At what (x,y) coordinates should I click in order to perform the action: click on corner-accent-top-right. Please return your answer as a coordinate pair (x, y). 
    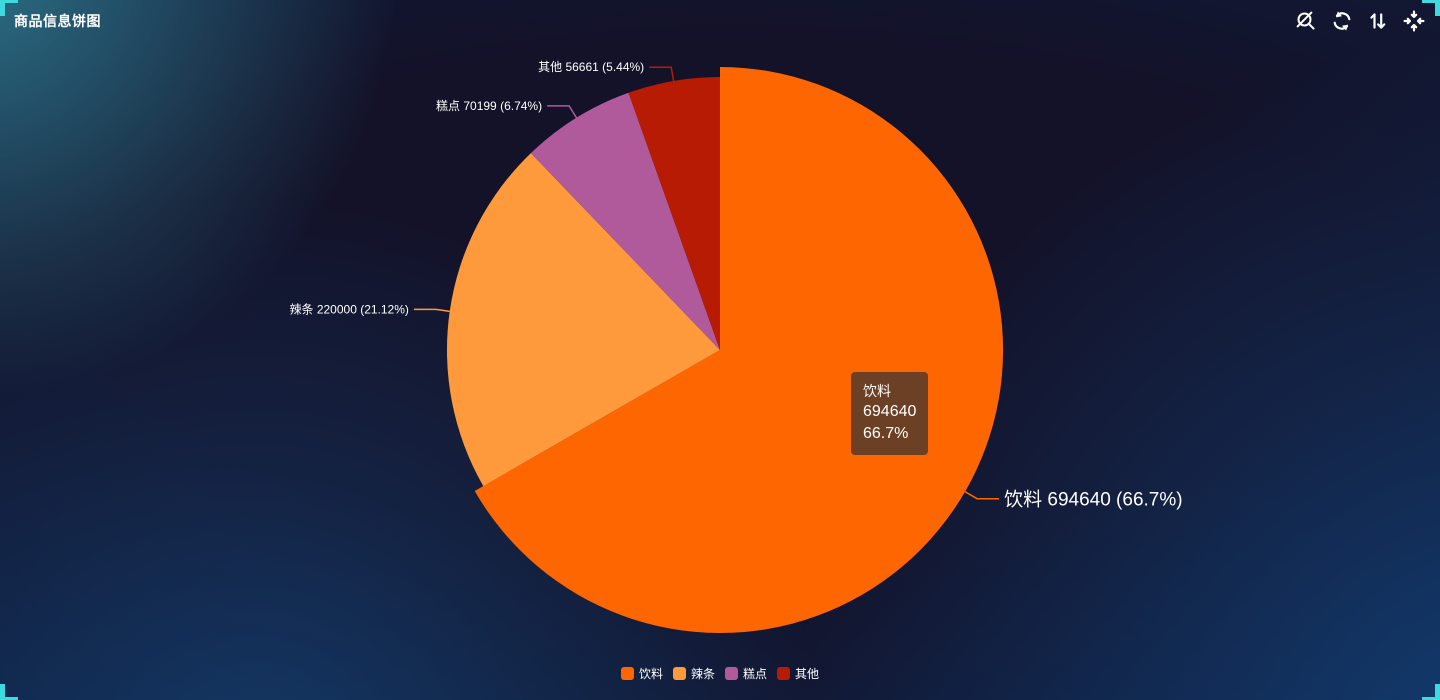
    Looking at the image, I should click on (1431, 8).